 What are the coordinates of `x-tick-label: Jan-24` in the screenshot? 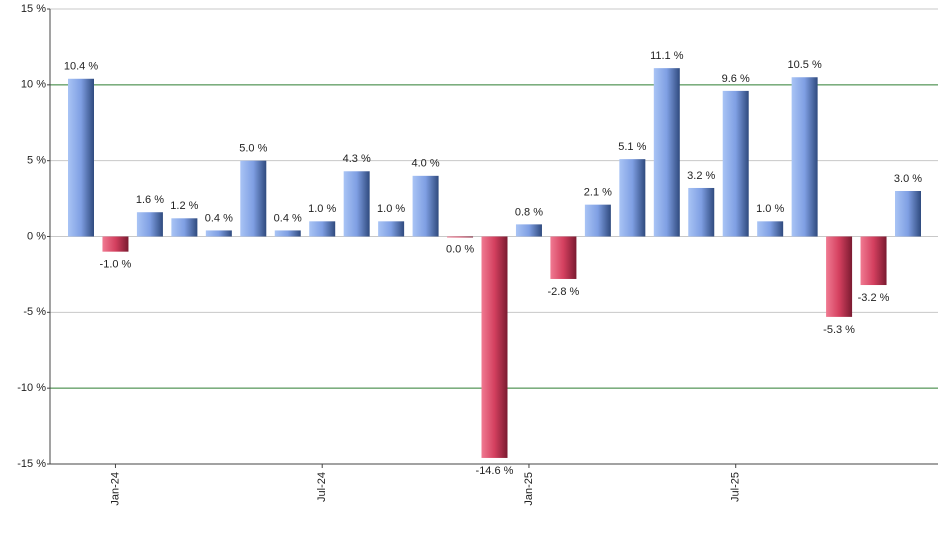 It's located at (115, 489).